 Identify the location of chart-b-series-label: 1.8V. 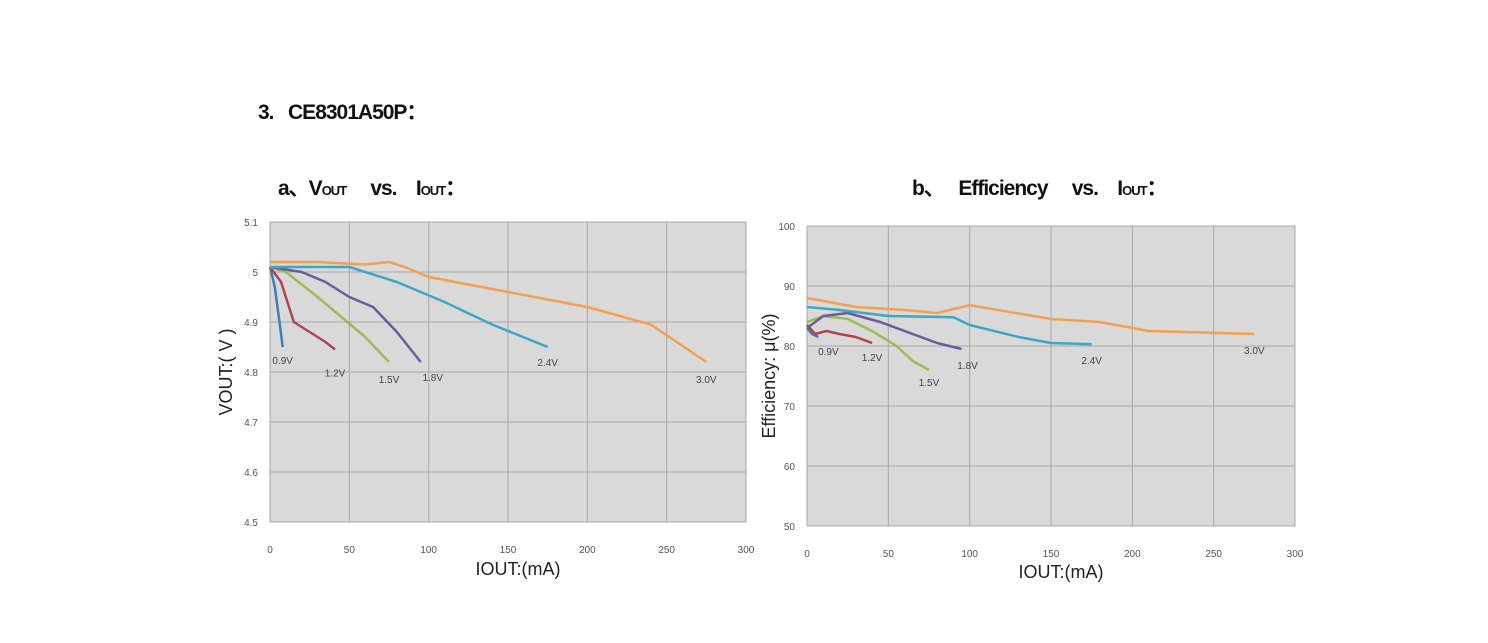
(967, 366).